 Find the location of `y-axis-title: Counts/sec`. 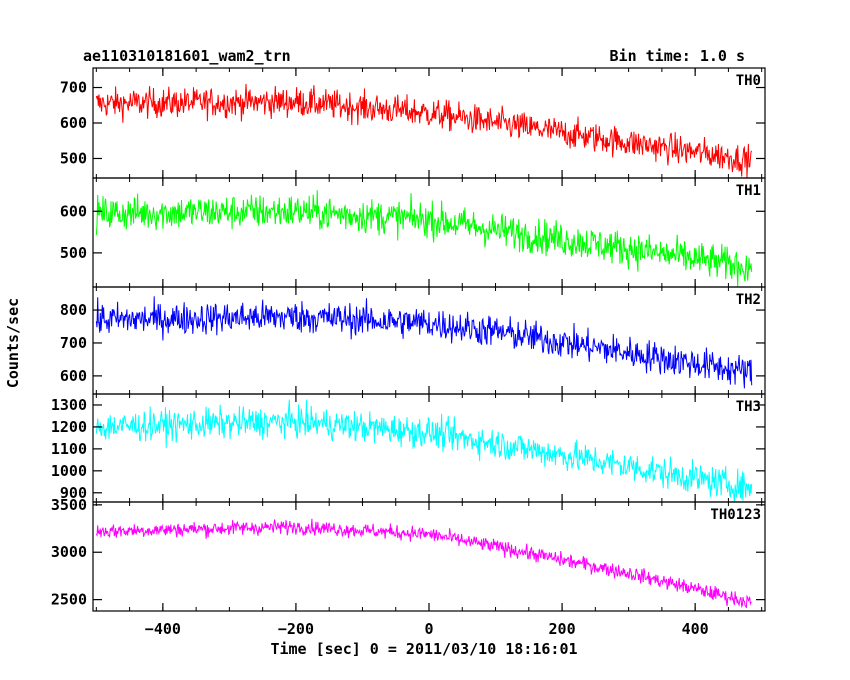

y-axis-title: Counts/sec is located at coordinates (13, 343).